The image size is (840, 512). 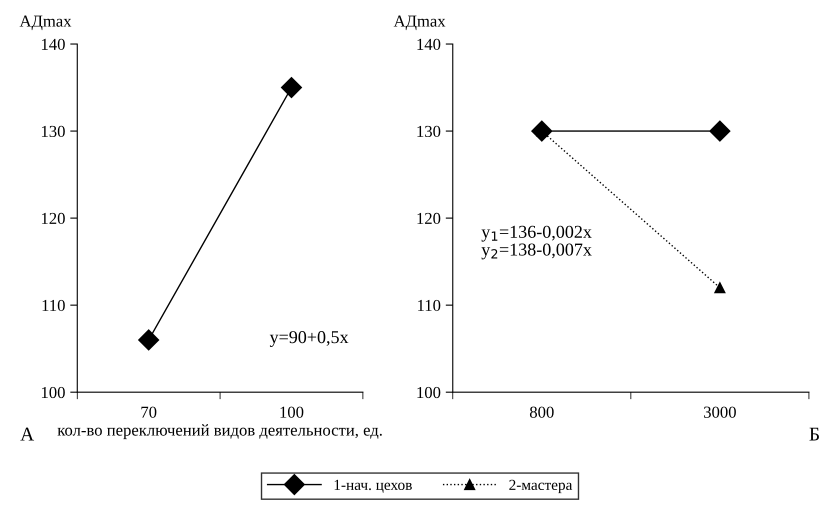 What do you see at coordinates (540, 487) in the screenshot?
I see `legend-label: 2-мастера` at bounding box center [540, 487].